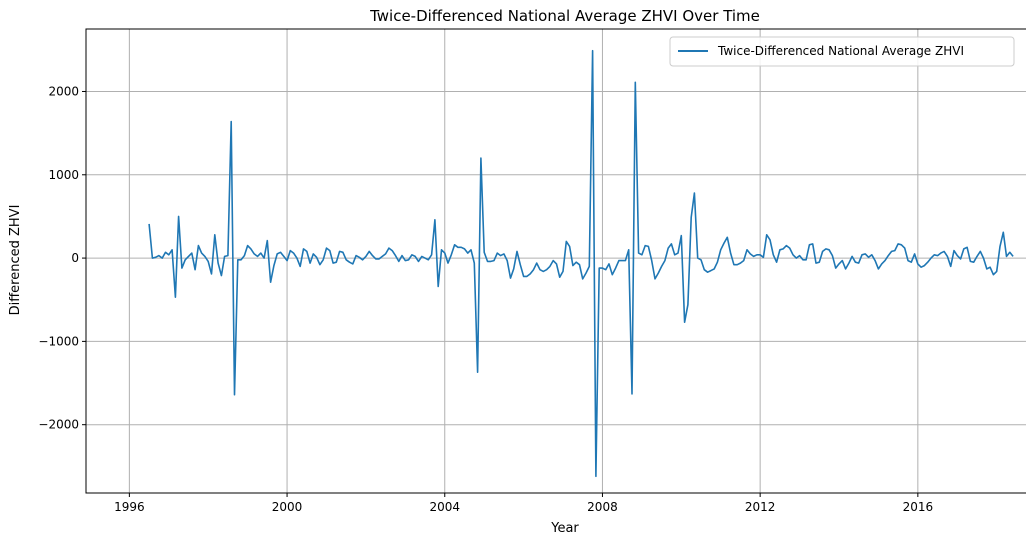 The height and width of the screenshot is (545, 1026). I want to click on legend-label: Twice-Differenced National Average ZHVI, so click(840, 51).